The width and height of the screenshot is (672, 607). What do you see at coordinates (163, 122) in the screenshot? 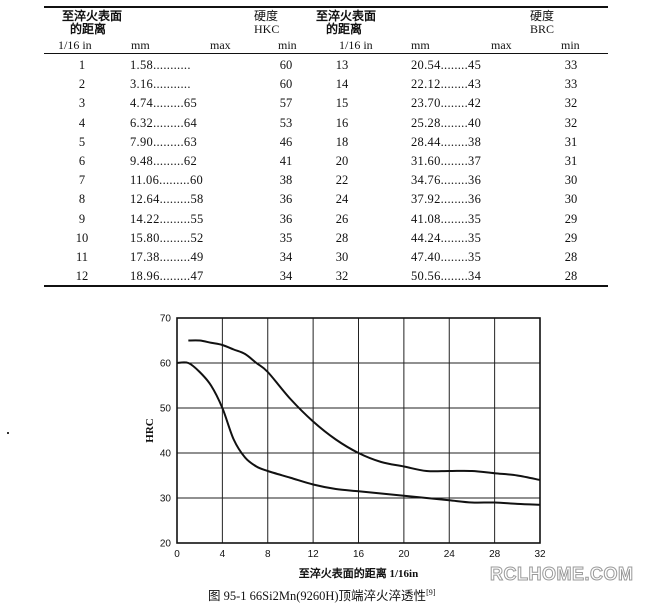
I see `row-mm-max: 6.32.........64` at bounding box center [163, 122].